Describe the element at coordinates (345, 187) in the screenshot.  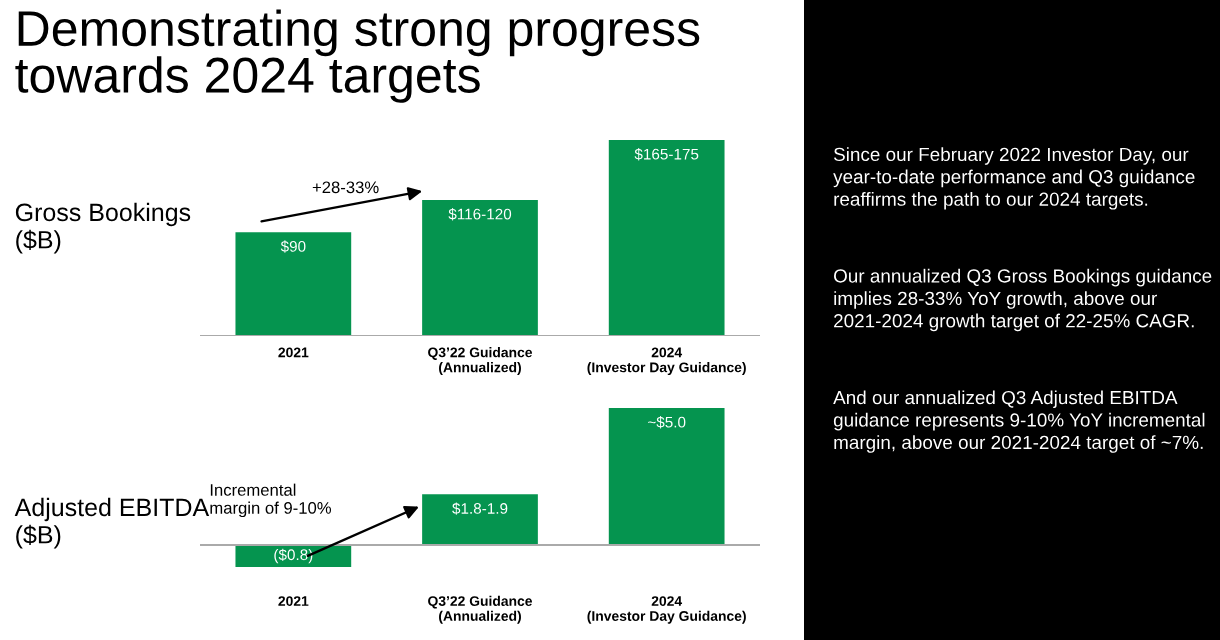
I see `annotation: +28-33%` at that location.